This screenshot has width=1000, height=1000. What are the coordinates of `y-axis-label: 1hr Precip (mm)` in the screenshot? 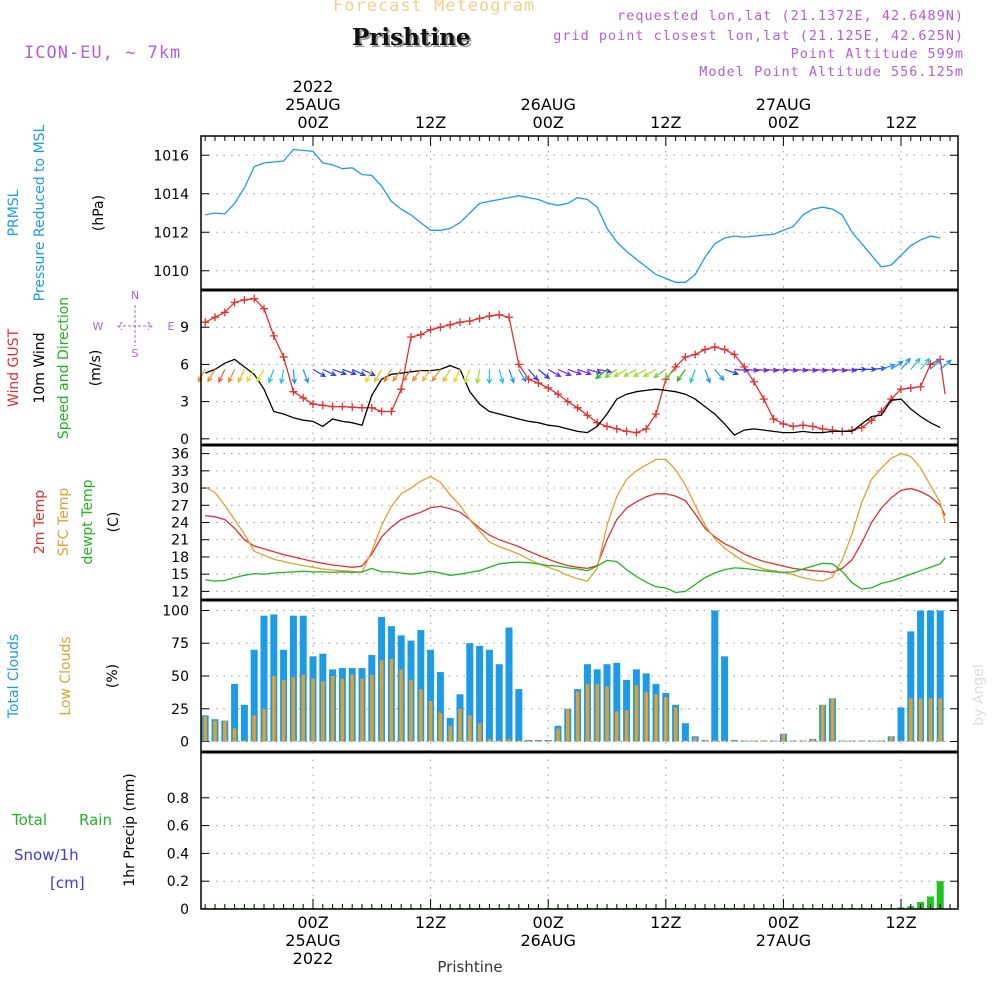 It's located at (130, 829).